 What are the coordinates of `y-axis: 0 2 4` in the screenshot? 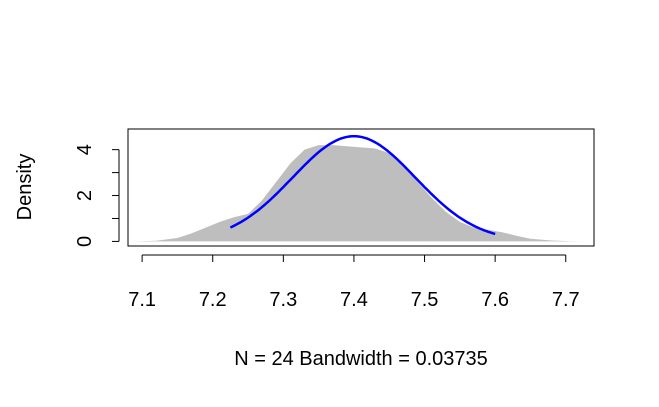 It's located at (97, 195).